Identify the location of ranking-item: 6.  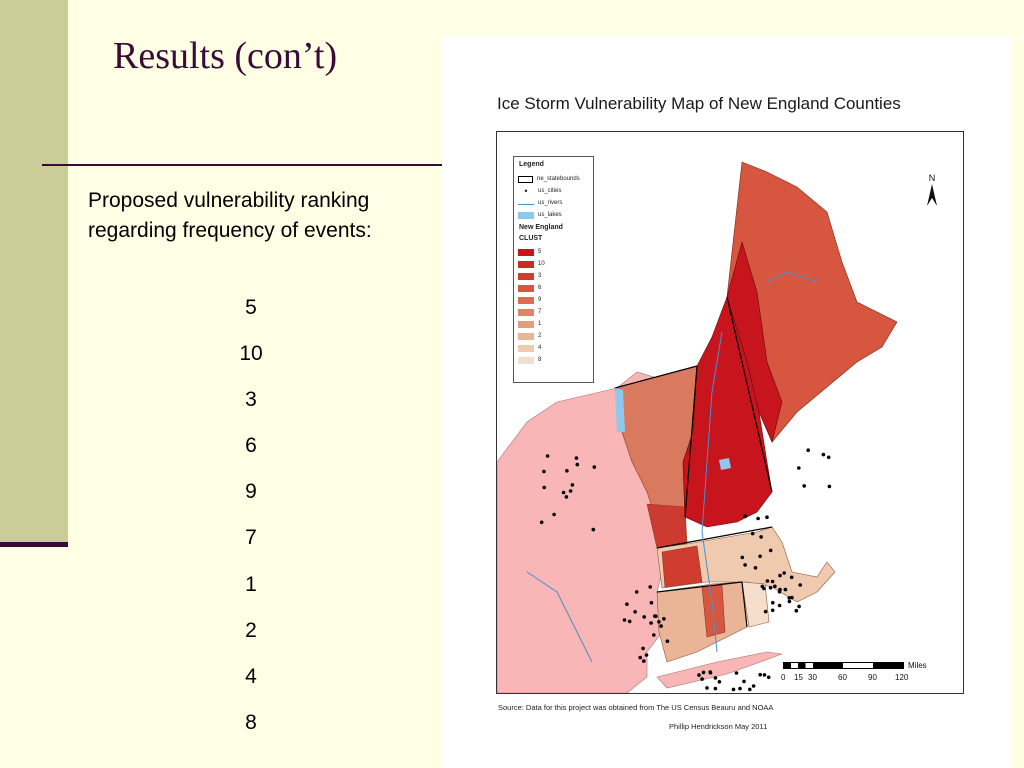
(251, 446).